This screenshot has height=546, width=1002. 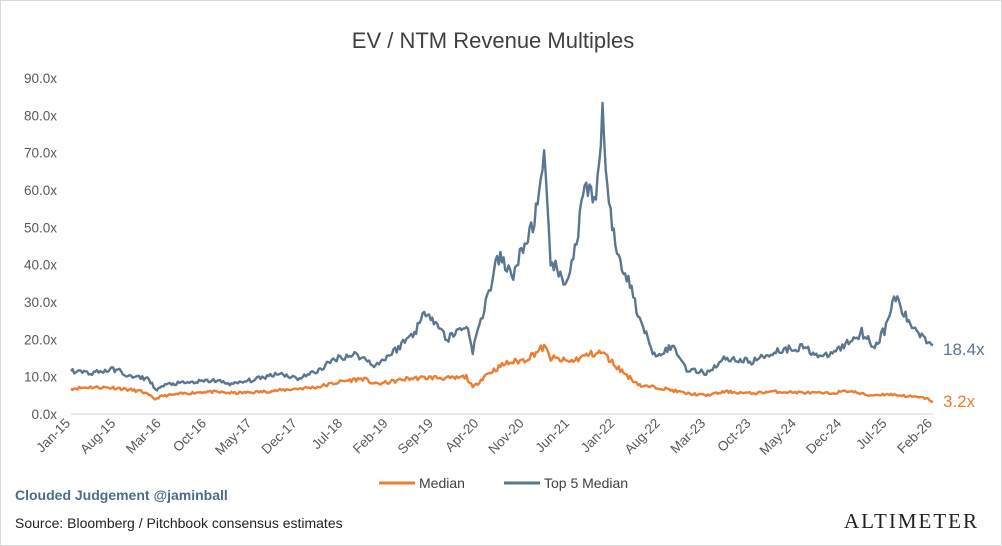 I want to click on y-tick-label: 20.0x, so click(x=40, y=339).